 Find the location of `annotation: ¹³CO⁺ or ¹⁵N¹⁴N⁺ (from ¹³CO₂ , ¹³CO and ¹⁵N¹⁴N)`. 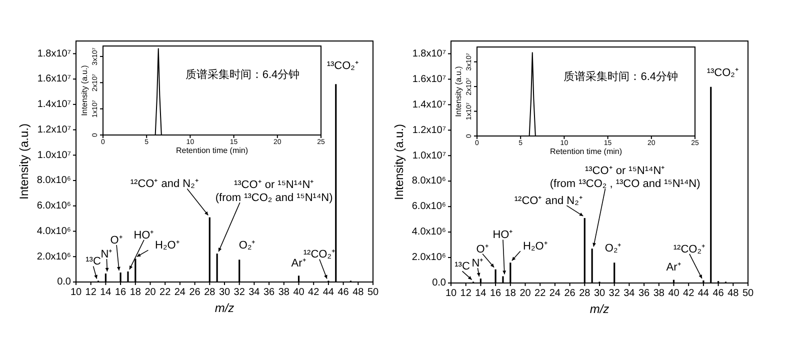

annotation: ¹³CO⁺ or ¹⁵N¹⁴N⁺ (from ¹³CO₂ , ¹³CO and ¹⁵N¹⁴N) is located at coordinates (625, 177).